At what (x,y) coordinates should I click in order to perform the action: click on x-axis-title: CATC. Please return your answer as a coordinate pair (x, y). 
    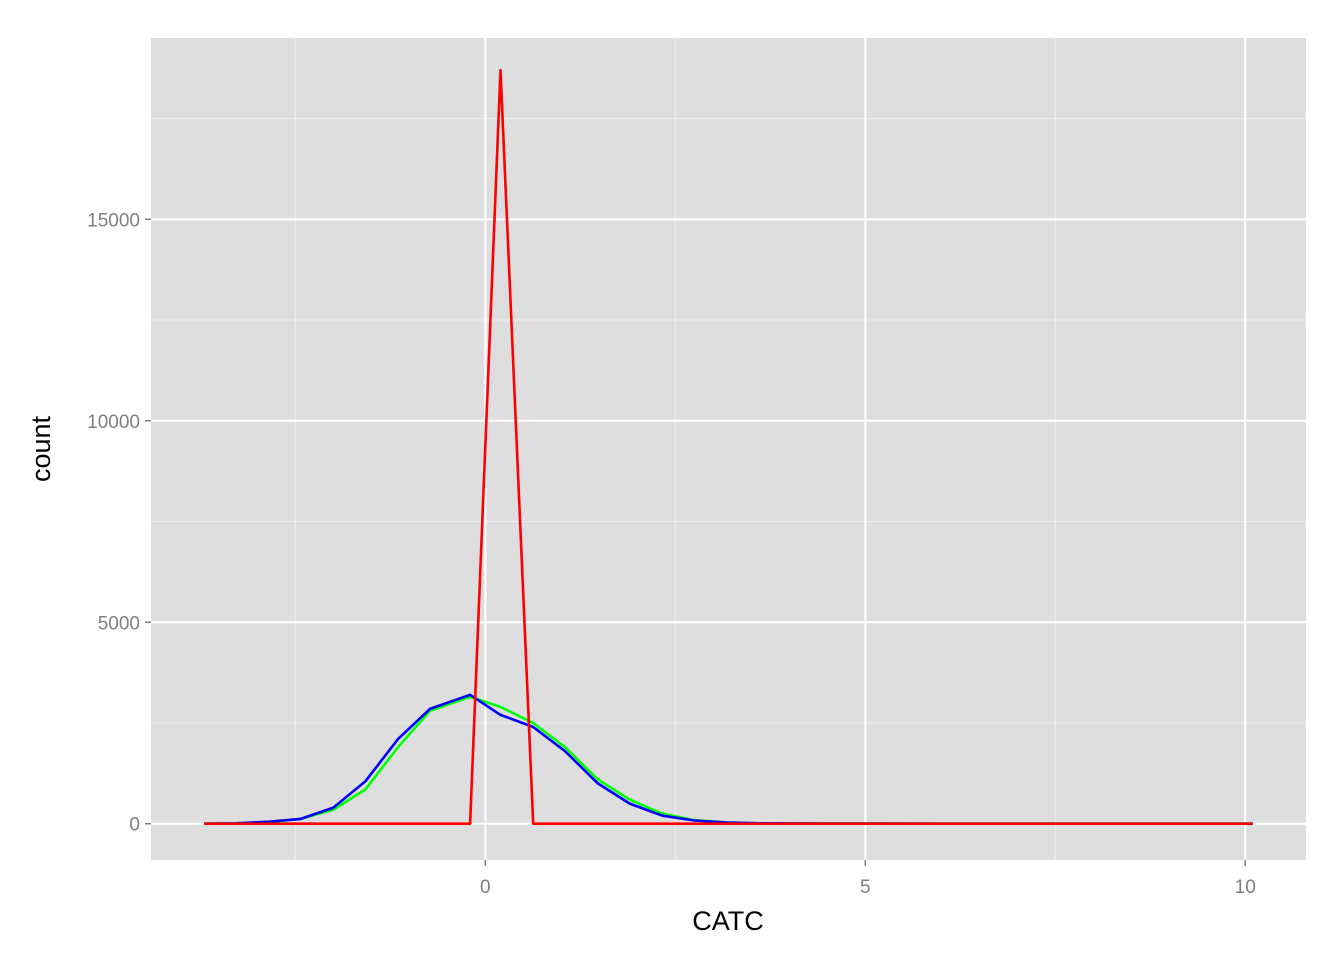
    Looking at the image, I should click on (728, 921).